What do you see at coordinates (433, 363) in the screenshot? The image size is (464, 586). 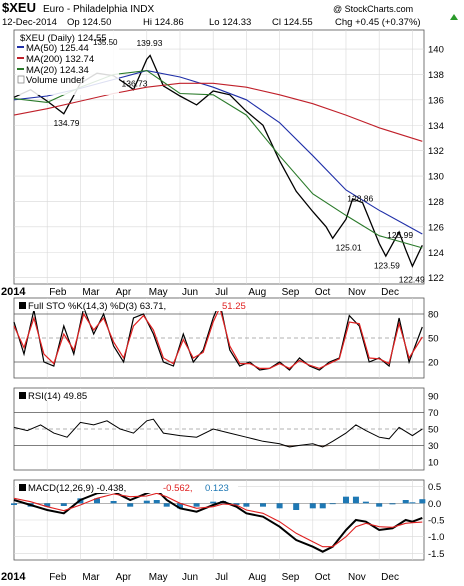 I see `sto-tick-label: 20` at bounding box center [433, 363].